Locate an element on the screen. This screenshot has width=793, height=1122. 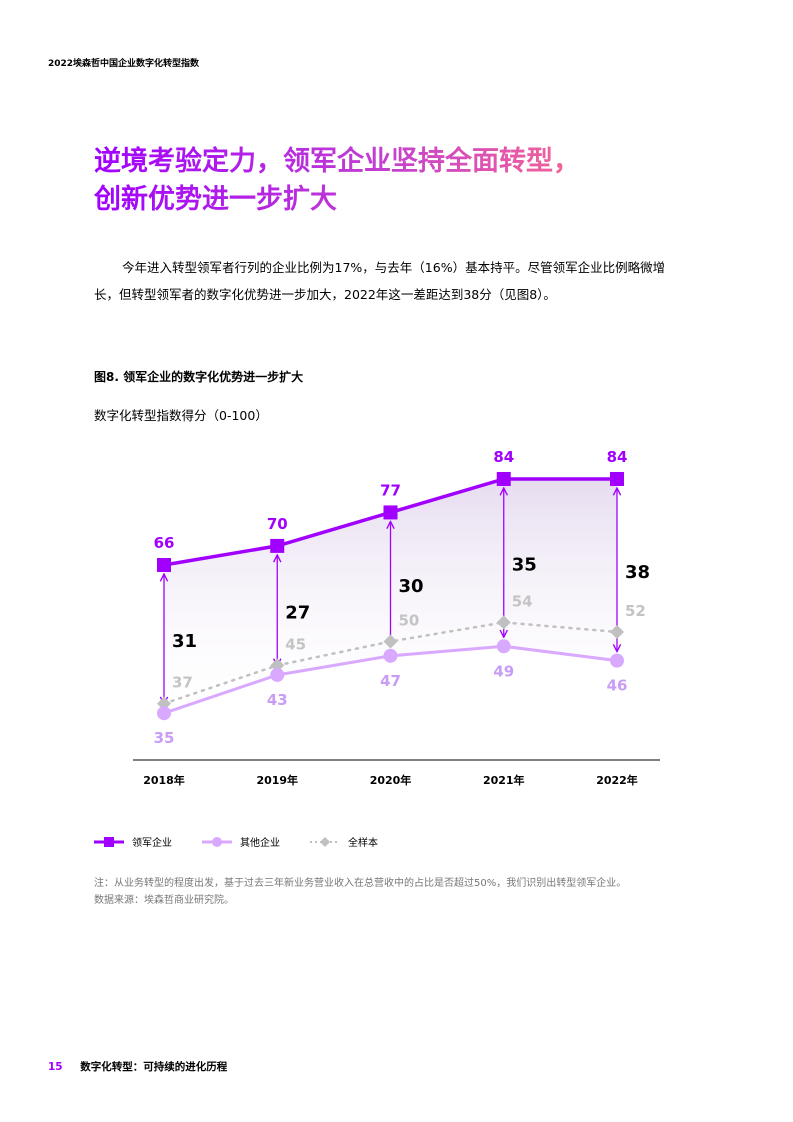
chart-legend: 领军企业 其他企业 全样本 is located at coordinates (236, 841).